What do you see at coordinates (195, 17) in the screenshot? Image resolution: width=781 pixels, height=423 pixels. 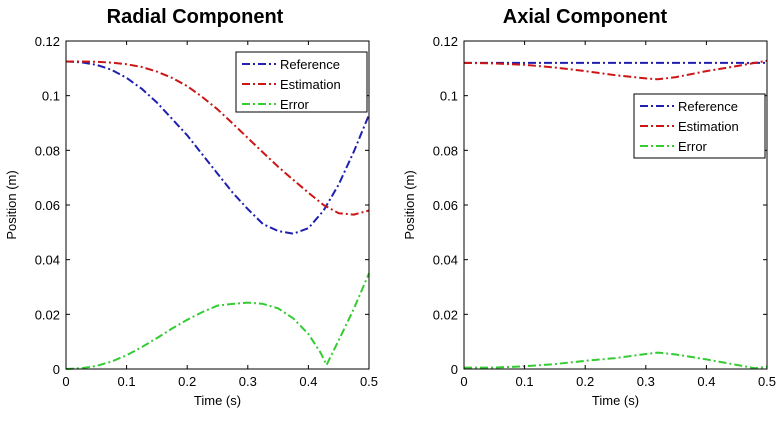 I see `chart-title: Radial Component` at bounding box center [195, 17].